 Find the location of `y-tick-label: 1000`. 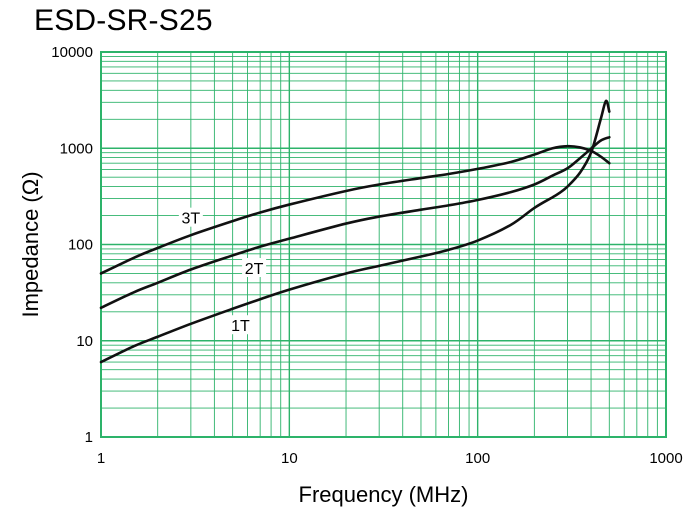

y-tick-label: 1000 is located at coordinates (76, 148).